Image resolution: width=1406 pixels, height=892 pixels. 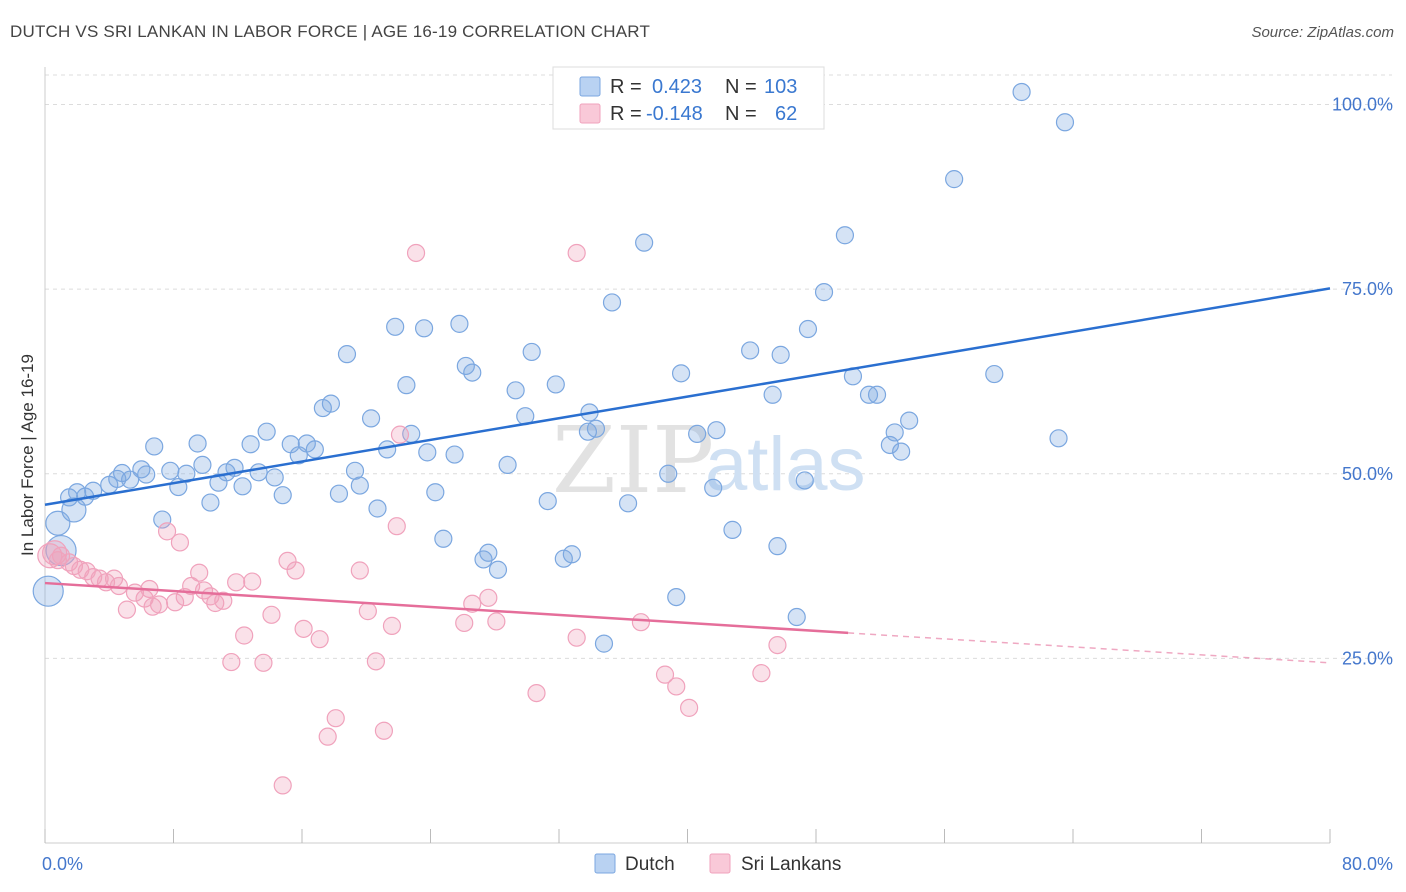 I want to click on y-axis-title: In Labor Force | Age 16-19, so click(x=27, y=455).